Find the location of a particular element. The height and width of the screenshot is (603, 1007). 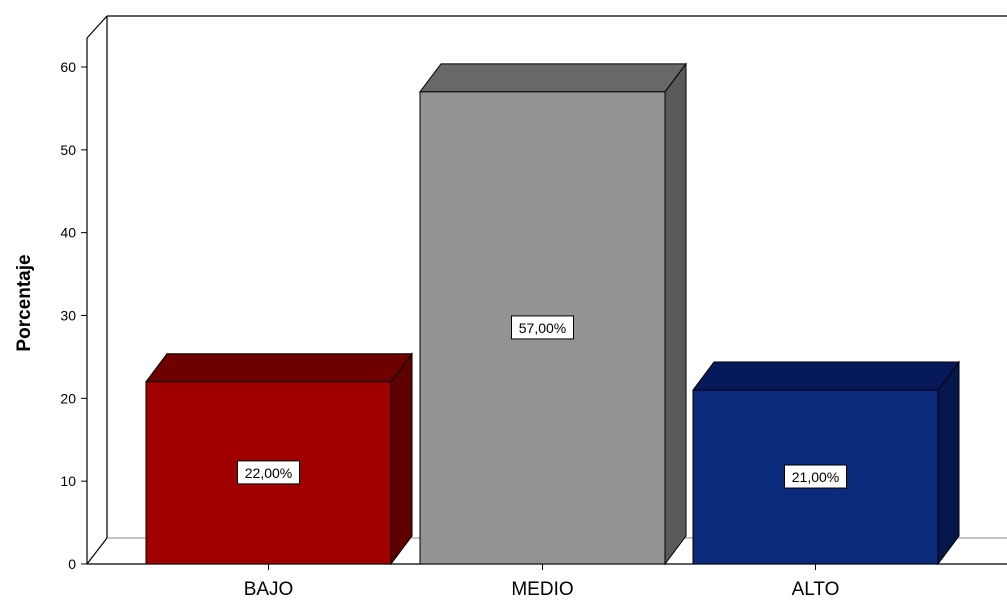

x-axis-labels: BAJO MEDIO ALTO is located at coordinates (542, 582).